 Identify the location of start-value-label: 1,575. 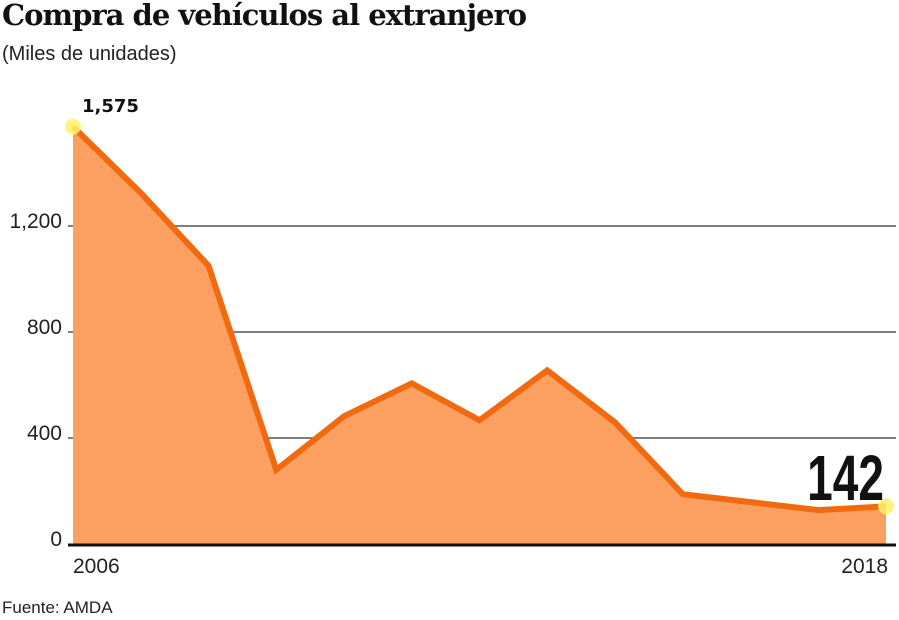
(110, 106).